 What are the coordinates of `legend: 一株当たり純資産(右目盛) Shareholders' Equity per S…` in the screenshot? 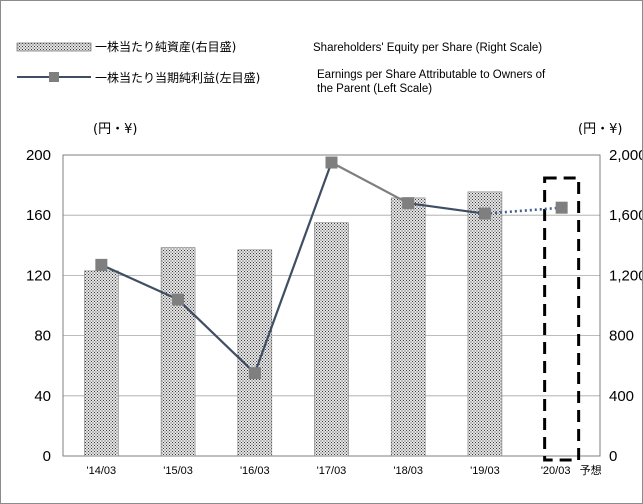 It's located at (281, 67).